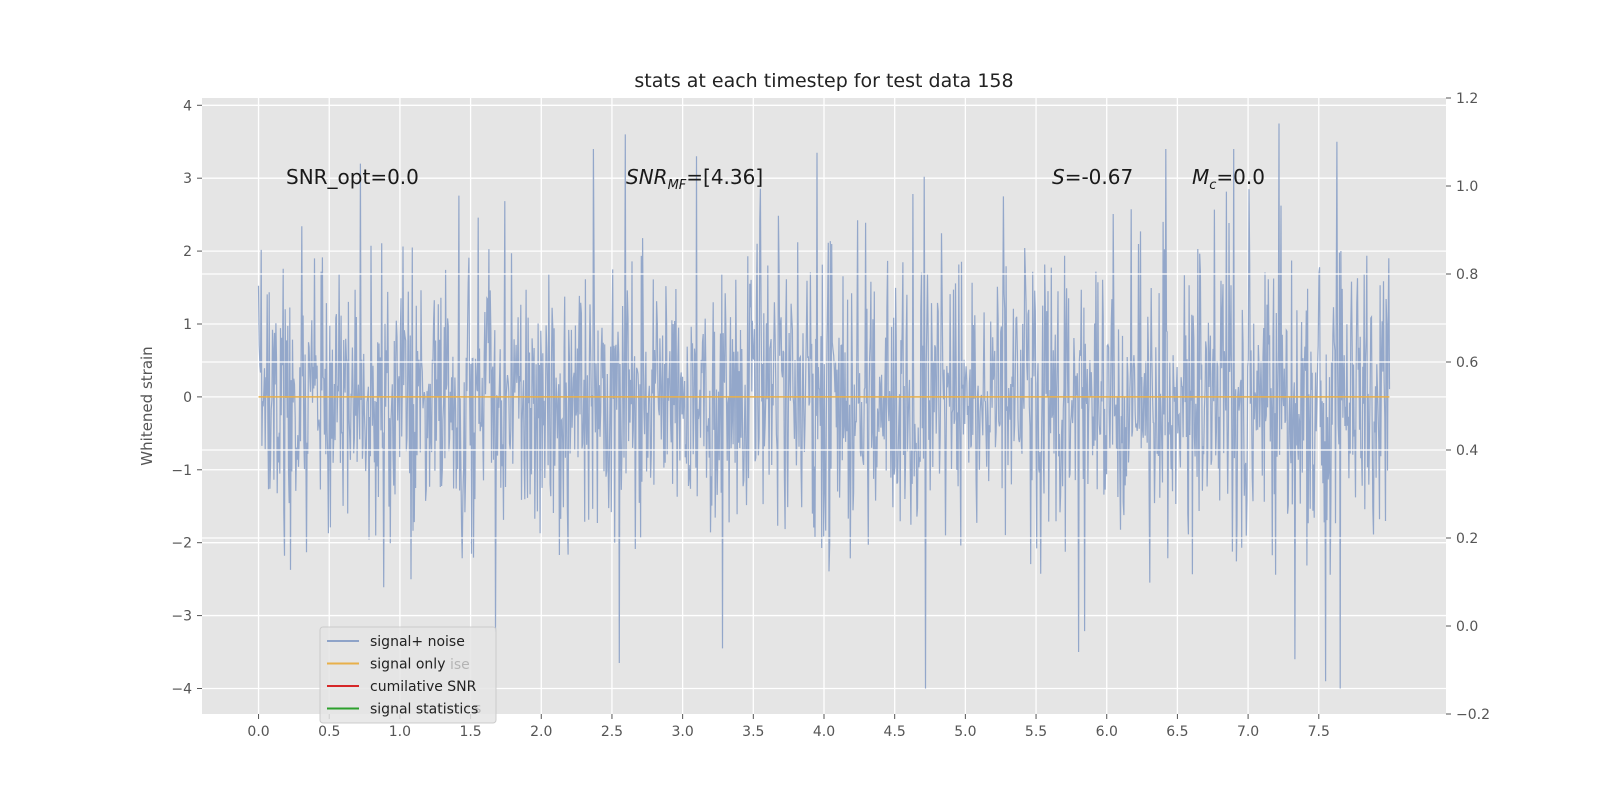 This screenshot has height=800, width=1600. I want to click on annotation-part: =[4.36], so click(724, 177).